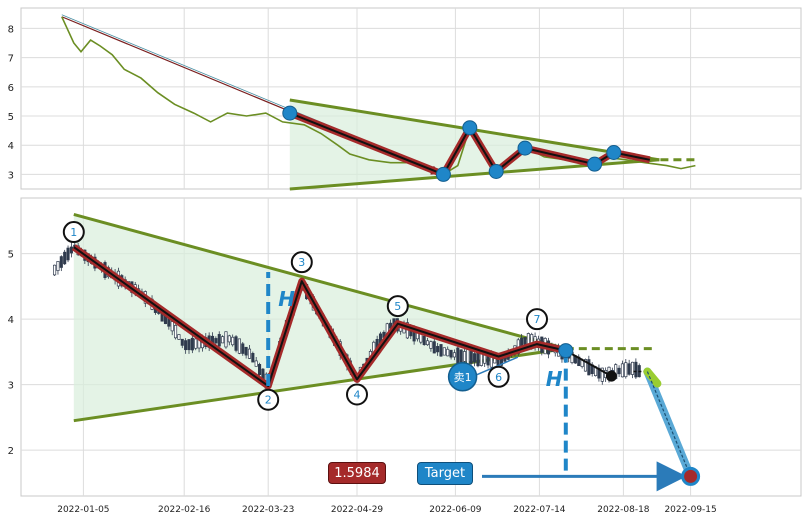 This screenshot has height=524, width=808. I want to click on overview-tick-y: 3, so click(11, 175).